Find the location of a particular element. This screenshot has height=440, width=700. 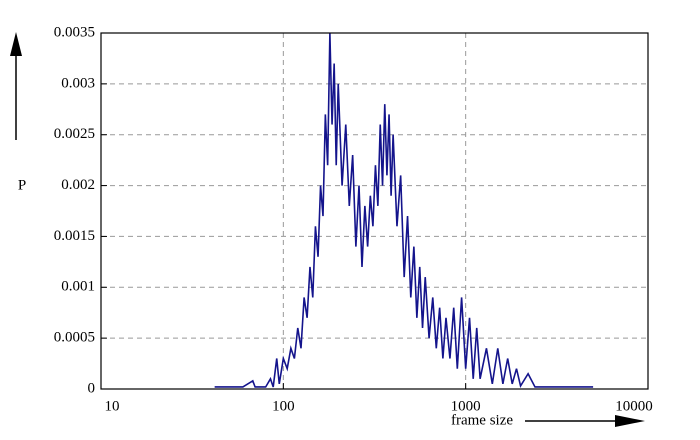

y-axis-label: P is located at coordinates (22, 185).